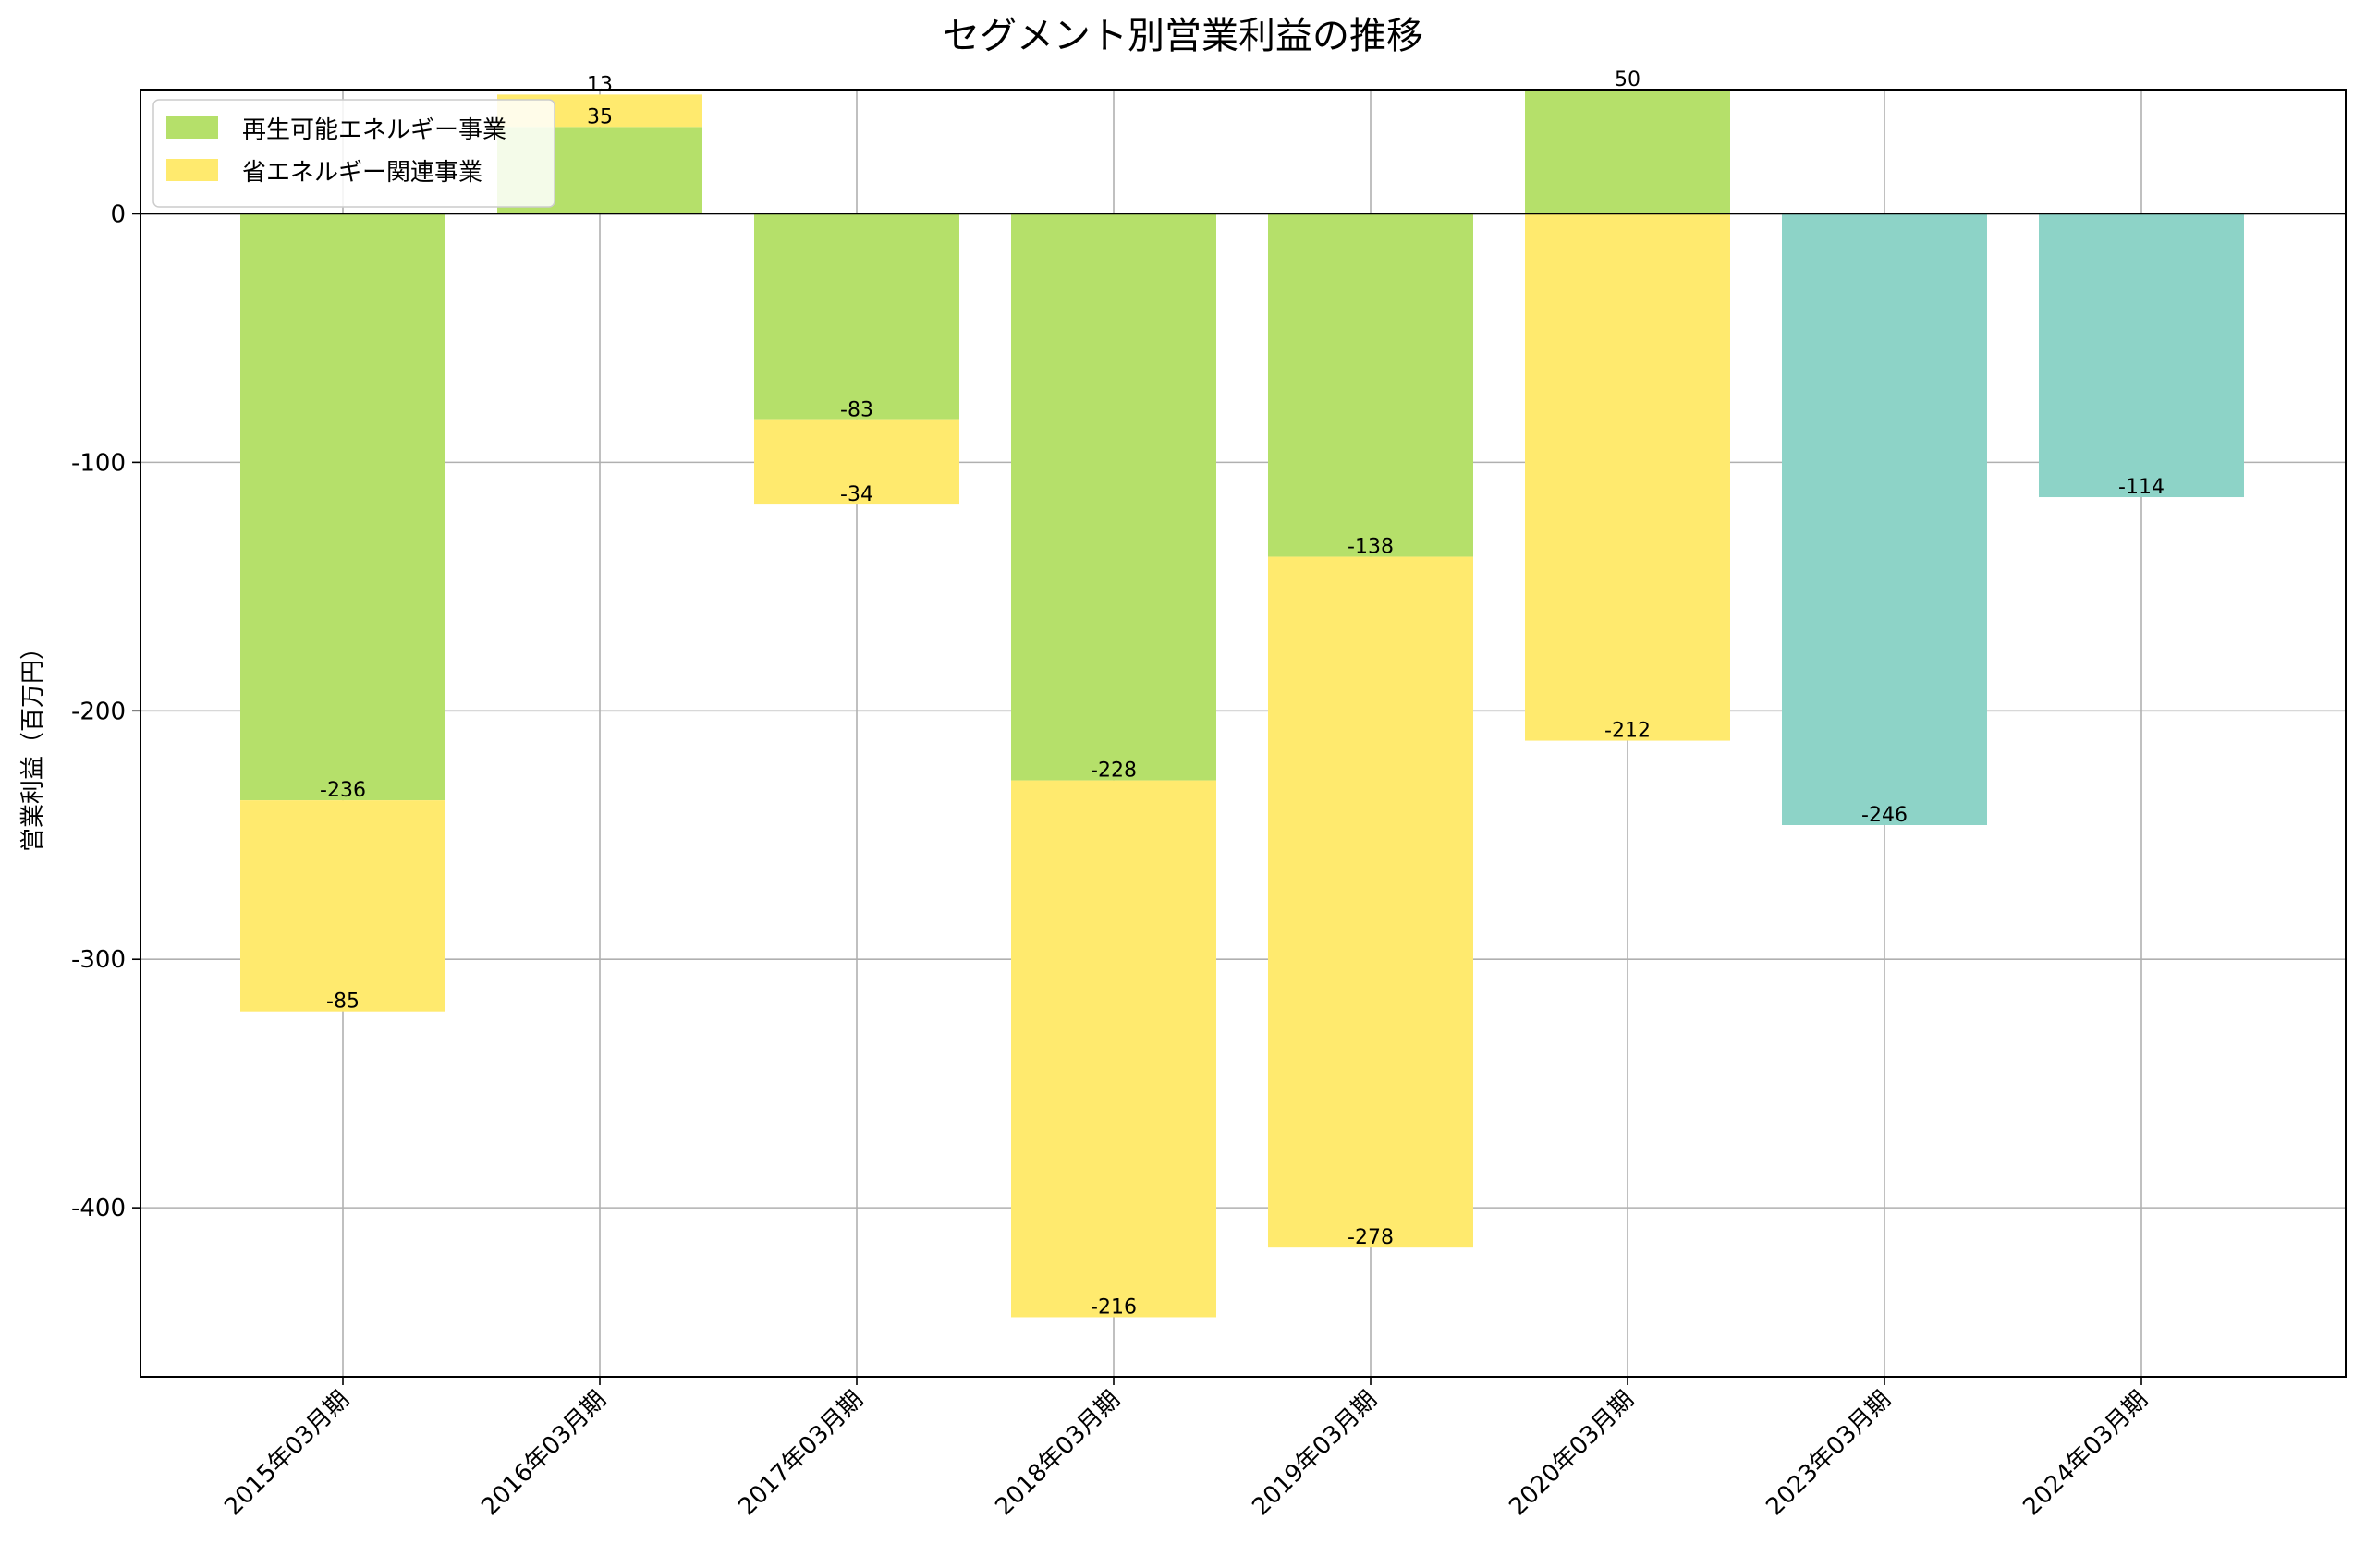 Image resolution: width=2366 pixels, height=1568 pixels. Describe the element at coordinates (1628, 79) in the screenshot. I see `data-label: 50` at that location.